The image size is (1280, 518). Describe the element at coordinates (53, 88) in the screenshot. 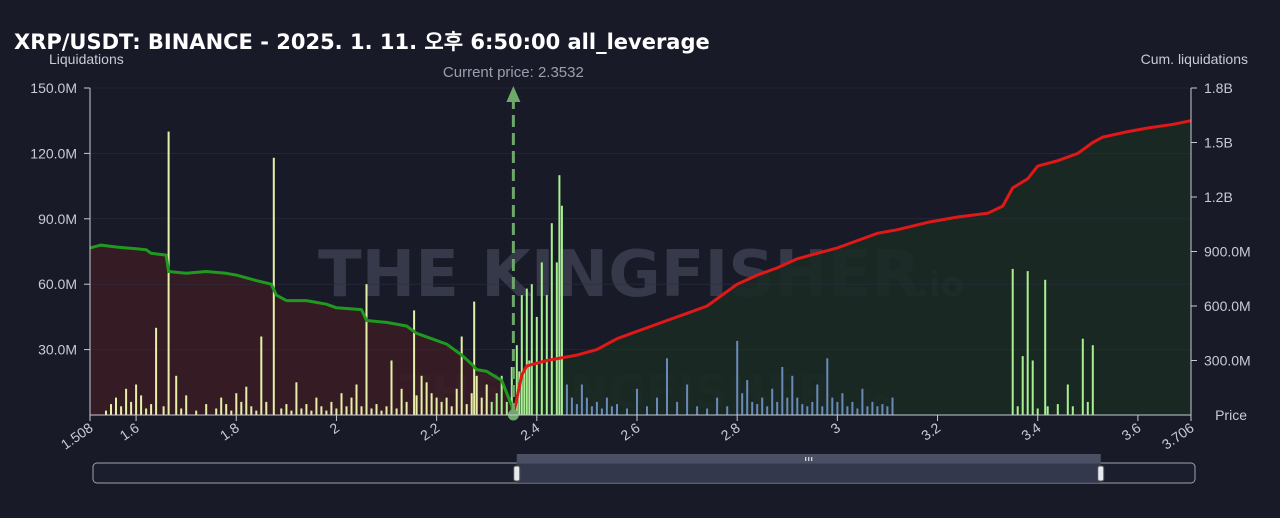

I see `y-tick-label-left: 150.0M` at that location.